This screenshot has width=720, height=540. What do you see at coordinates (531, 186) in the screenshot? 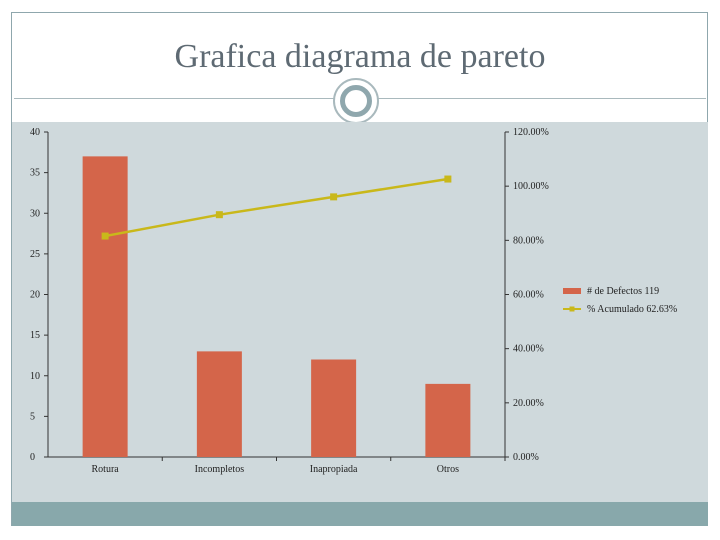
I see `right-tick-label: 100.00%` at bounding box center [531, 186].